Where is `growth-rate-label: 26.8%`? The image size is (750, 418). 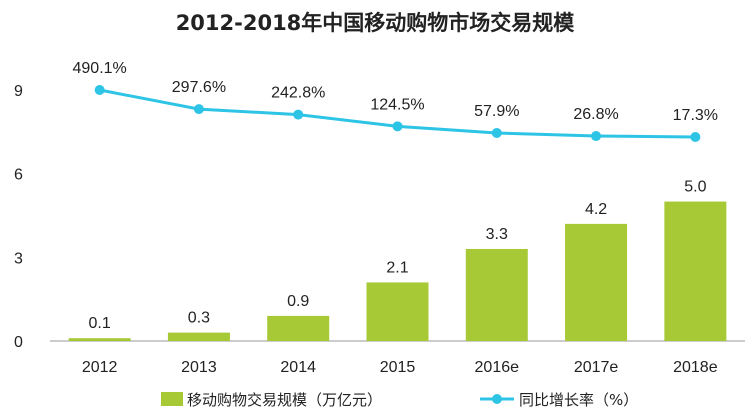
growth-rate-label: 26.8% is located at coordinates (595, 114).